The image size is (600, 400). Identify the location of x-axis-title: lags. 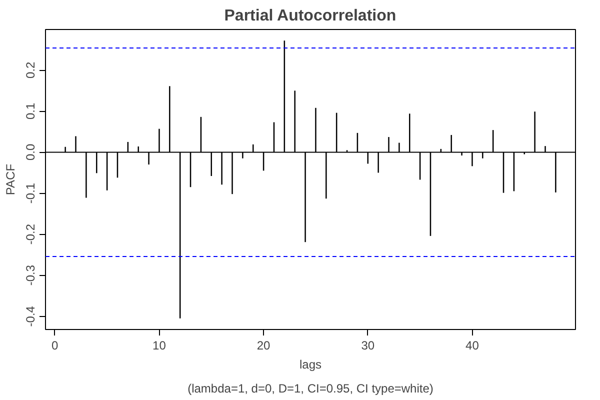
(310, 365).